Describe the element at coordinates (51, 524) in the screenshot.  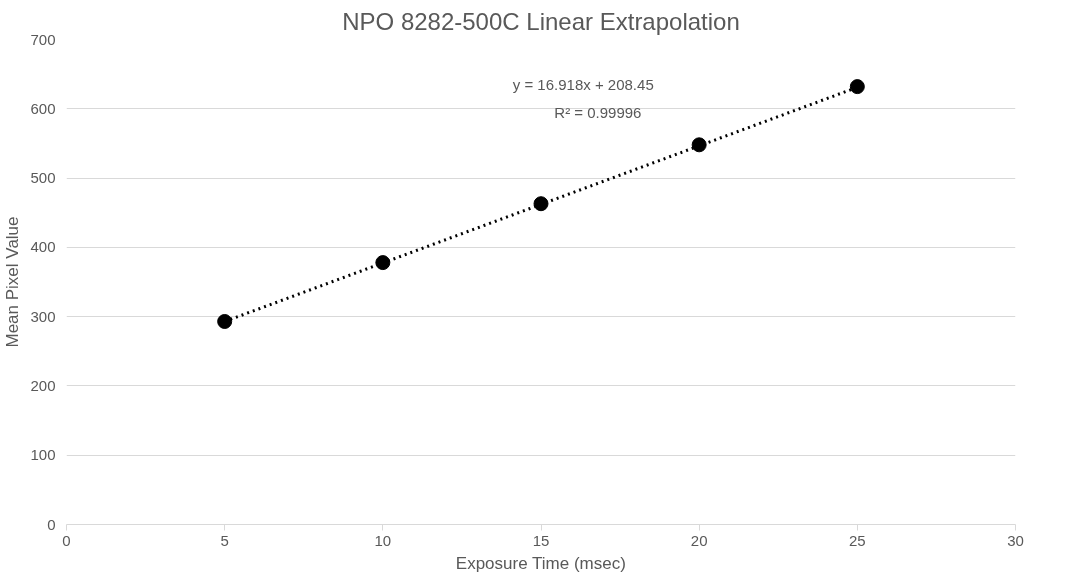
I see `y-tick-label: 0` at that location.